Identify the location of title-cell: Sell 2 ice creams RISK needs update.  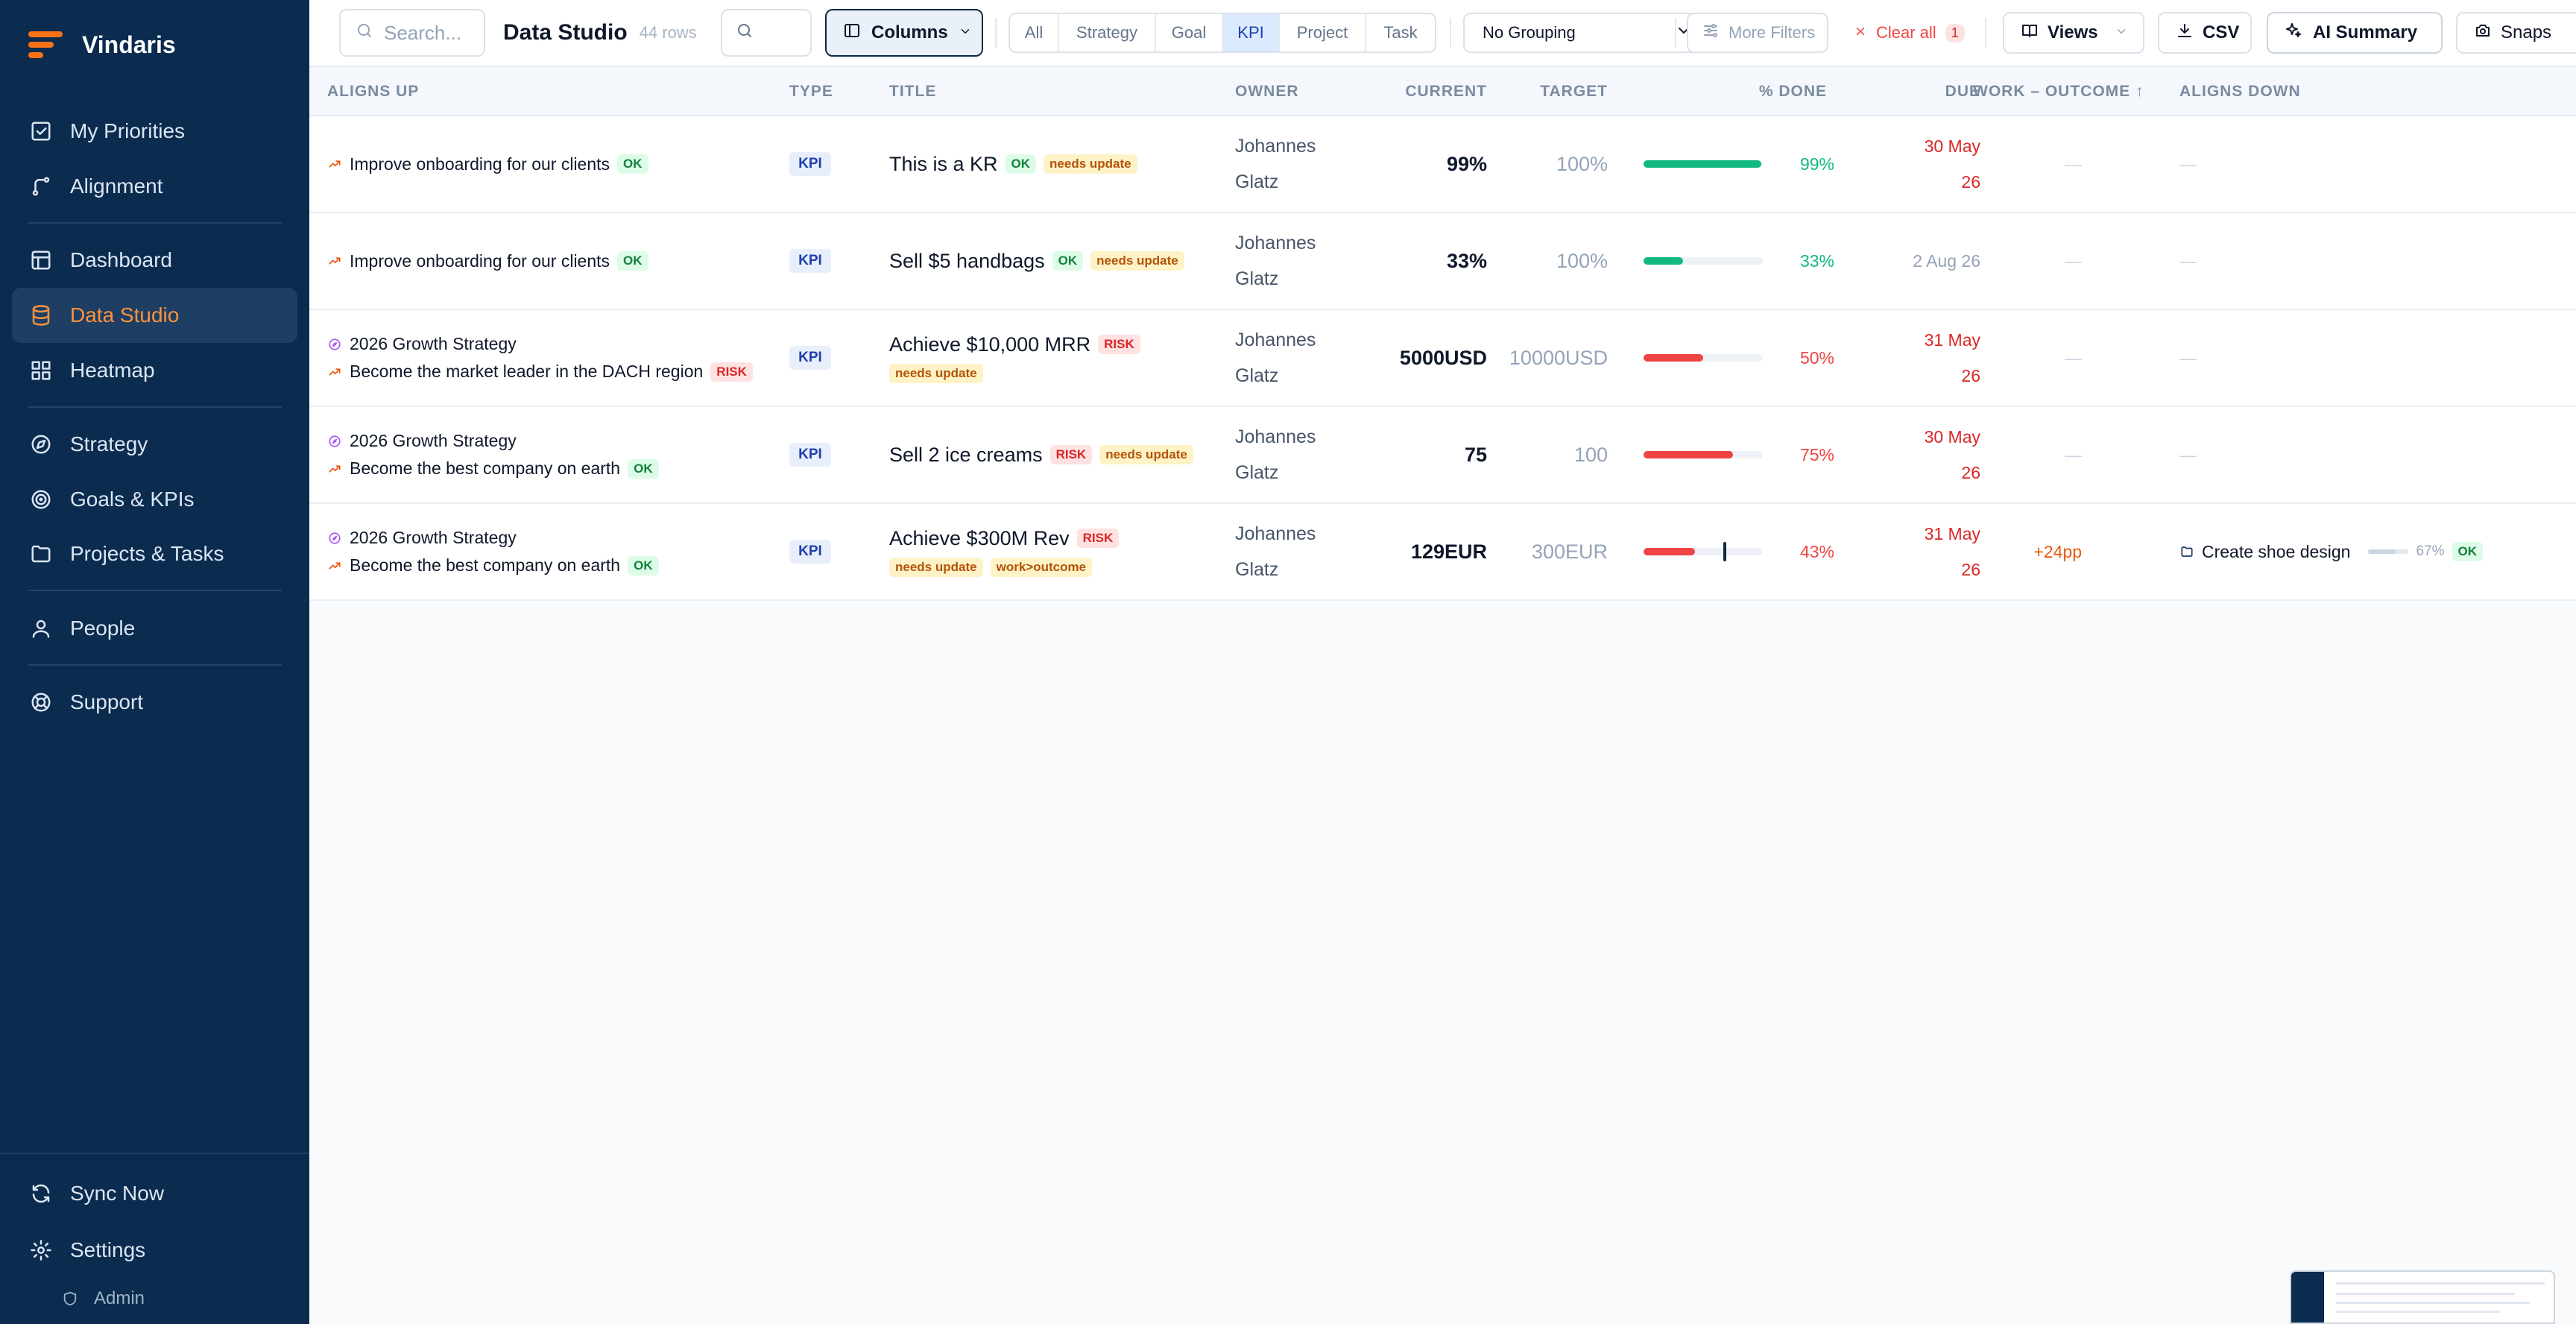
(1041, 454).